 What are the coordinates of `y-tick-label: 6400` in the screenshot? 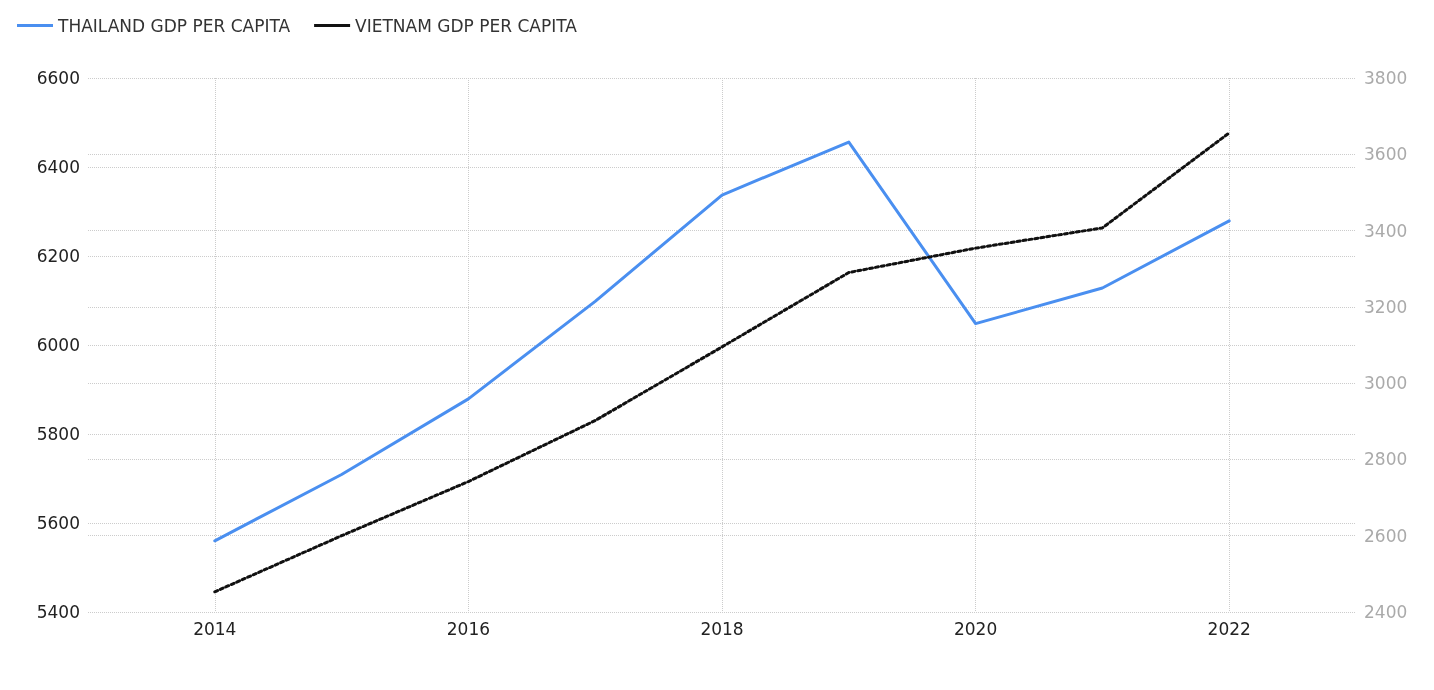 It's located at (58, 167).